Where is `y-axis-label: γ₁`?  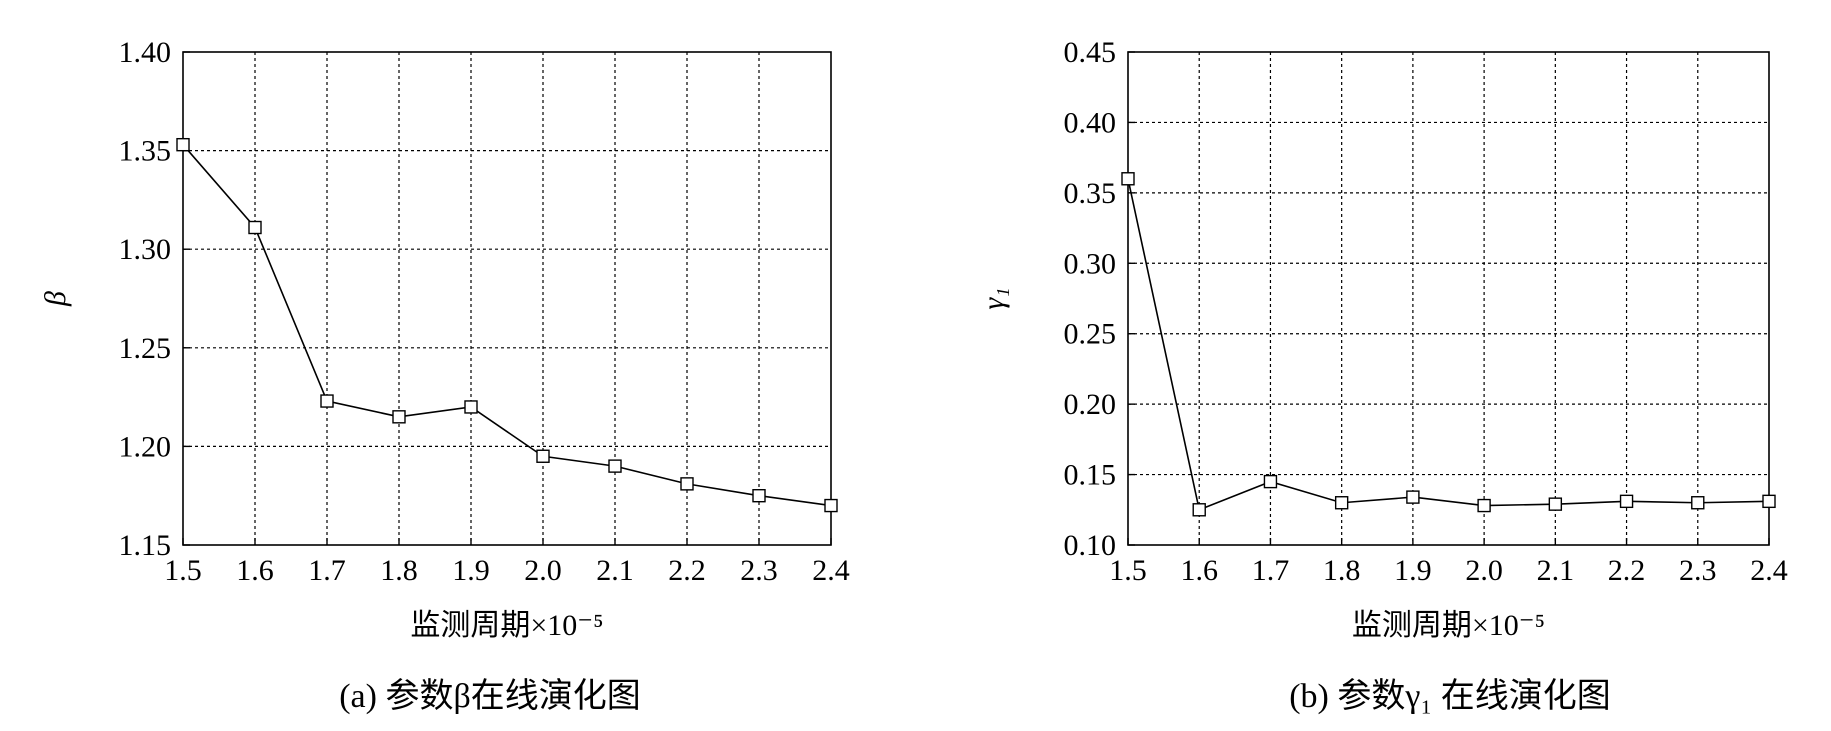 y-axis-label: γ₁ is located at coordinates (993, 298).